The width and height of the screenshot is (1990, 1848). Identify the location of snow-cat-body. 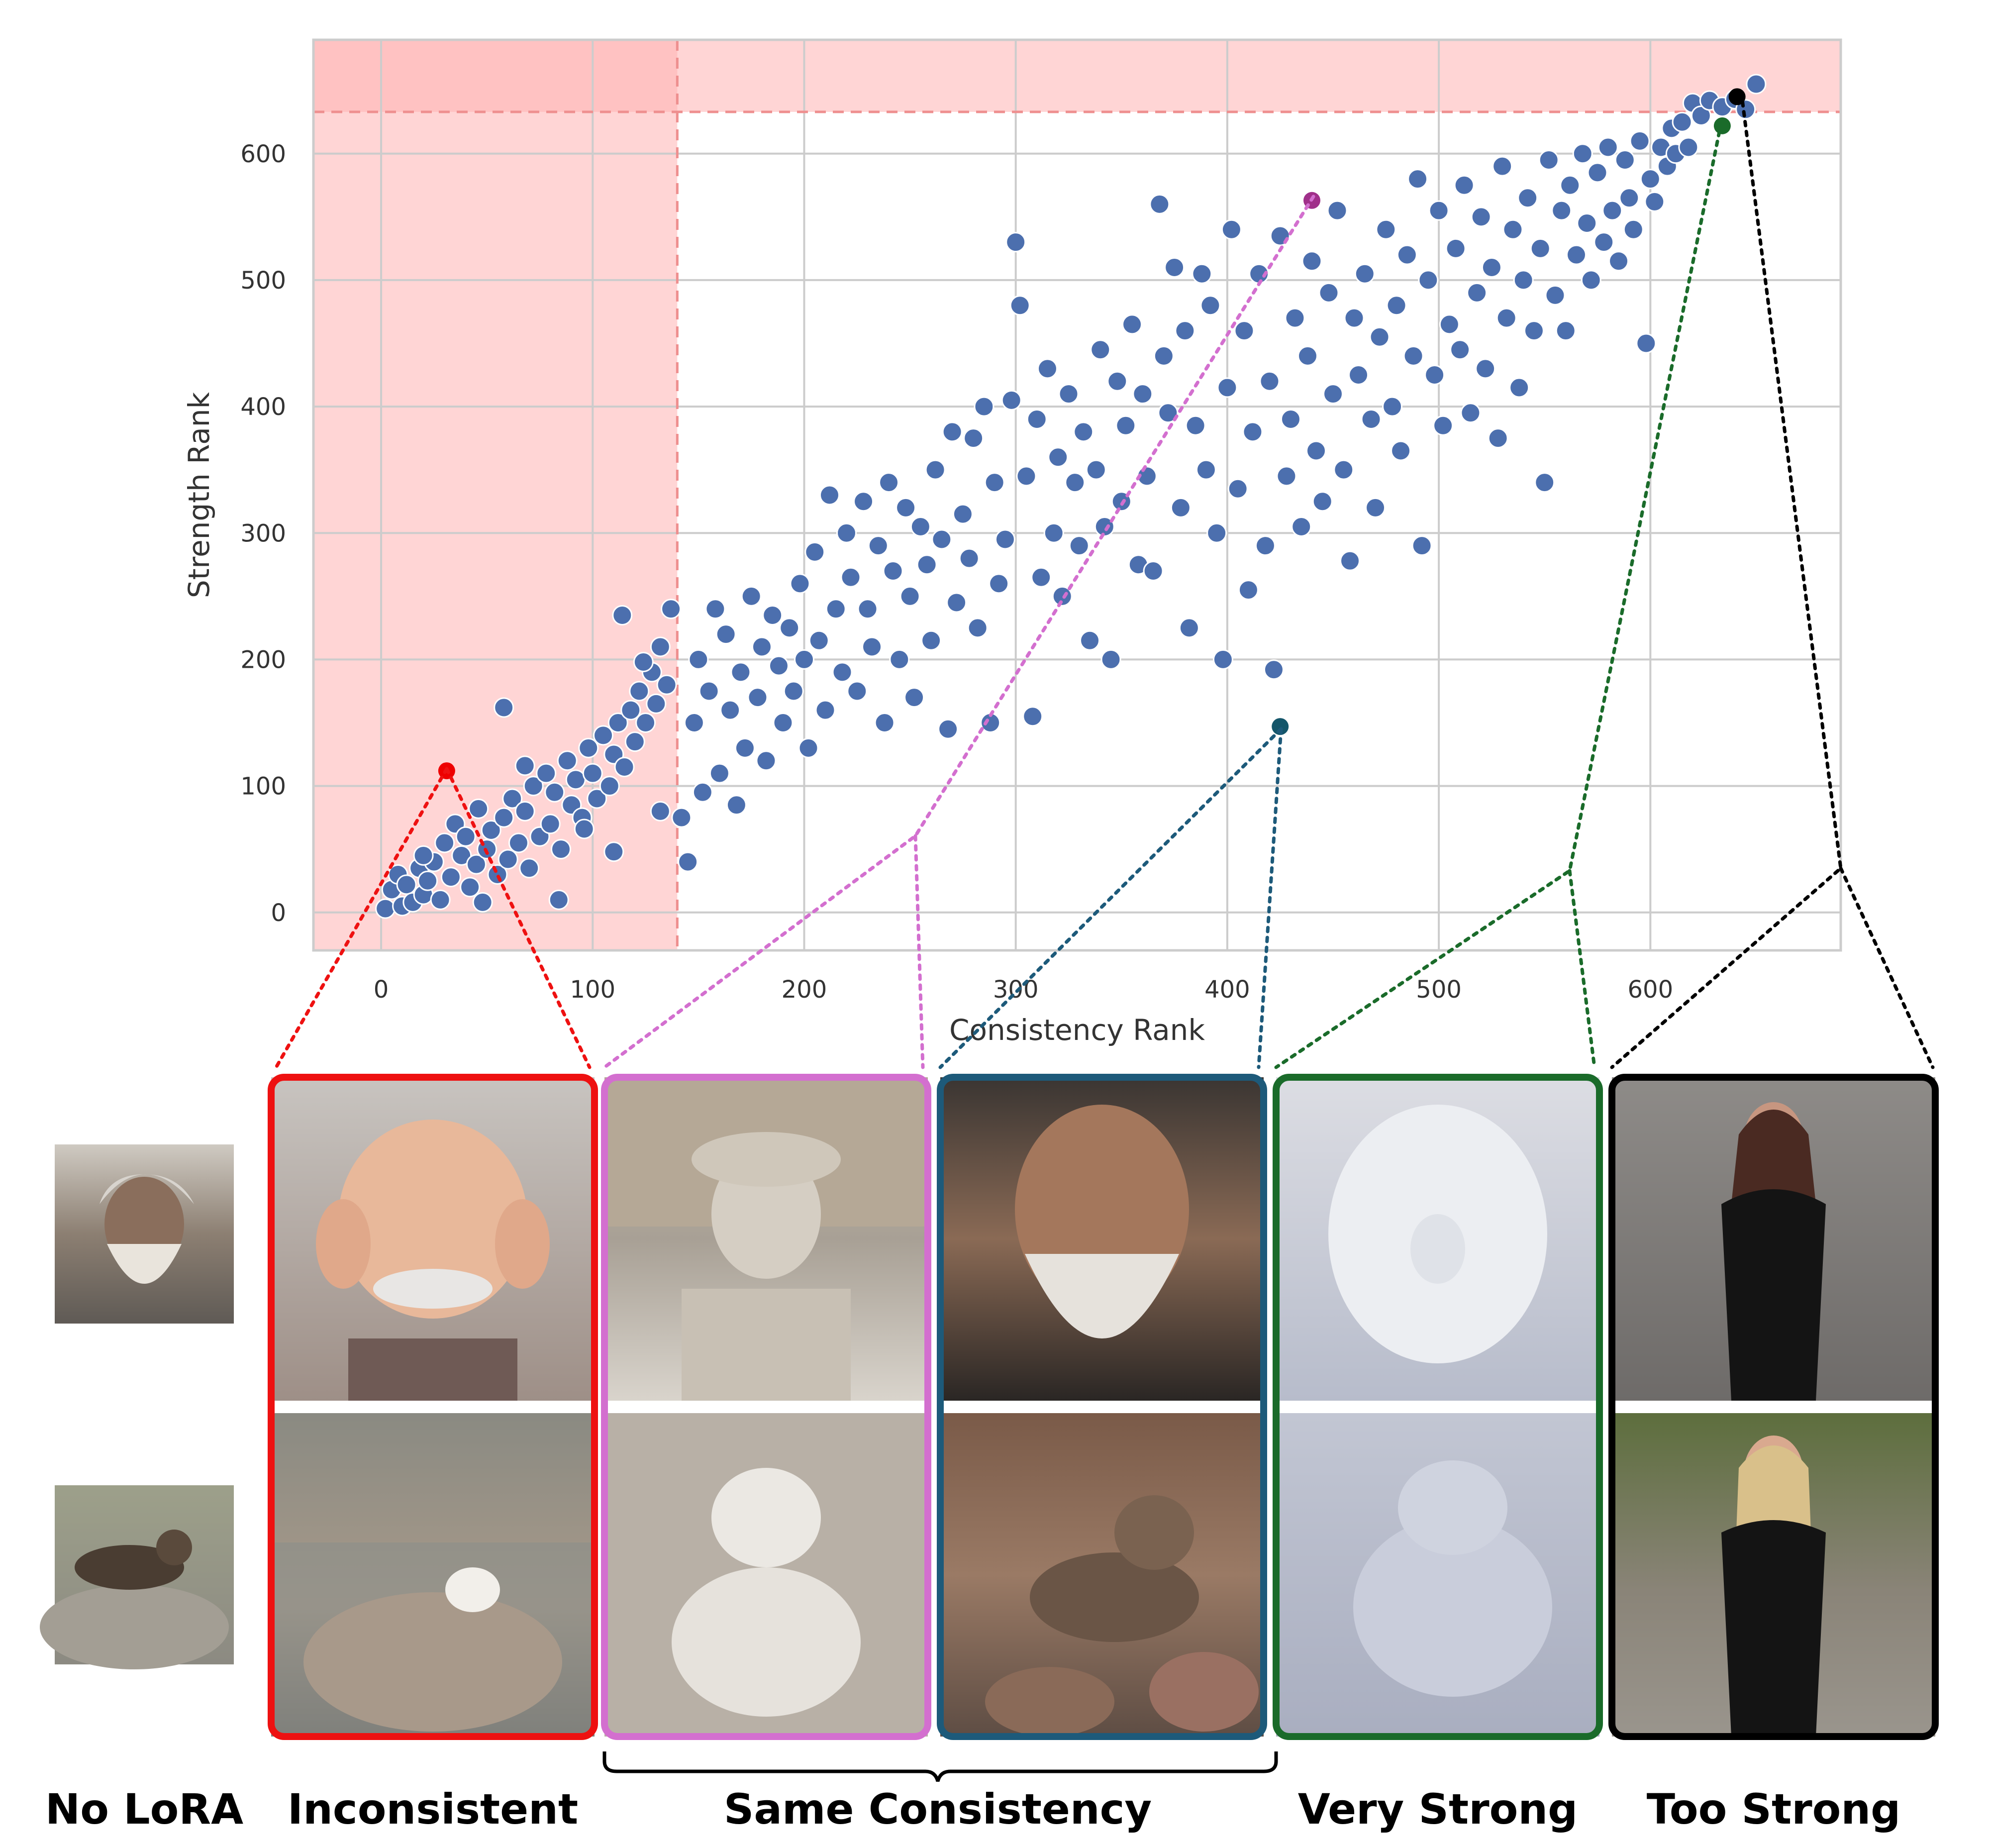
(1452, 1608).